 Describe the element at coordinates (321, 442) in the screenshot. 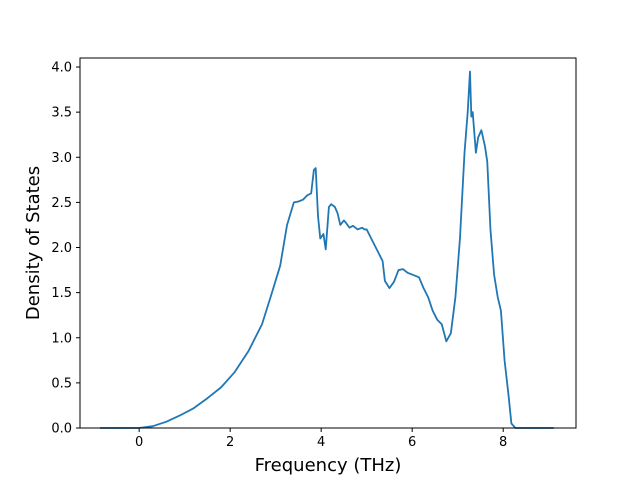

I see `x-tick-label: 4` at that location.